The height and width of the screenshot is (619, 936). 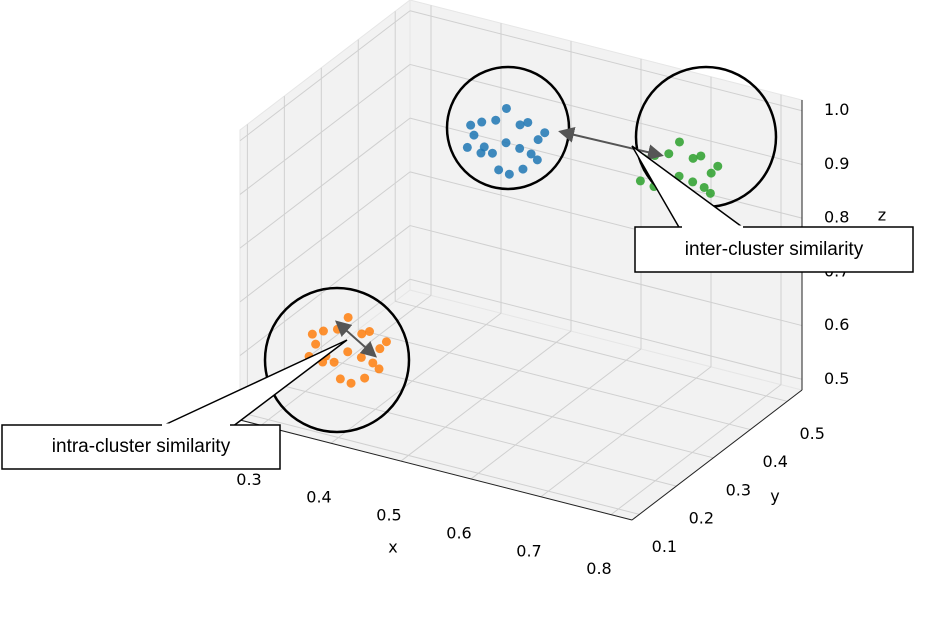 I want to click on y-tick-label: 0.4, so click(x=775, y=461).